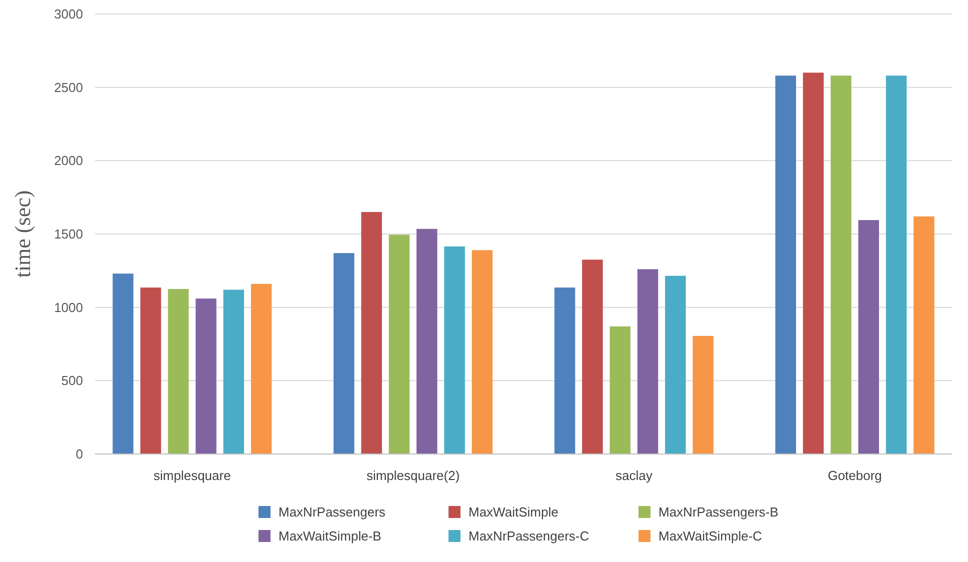  I want to click on y-tick-label: 2500, so click(68, 87).